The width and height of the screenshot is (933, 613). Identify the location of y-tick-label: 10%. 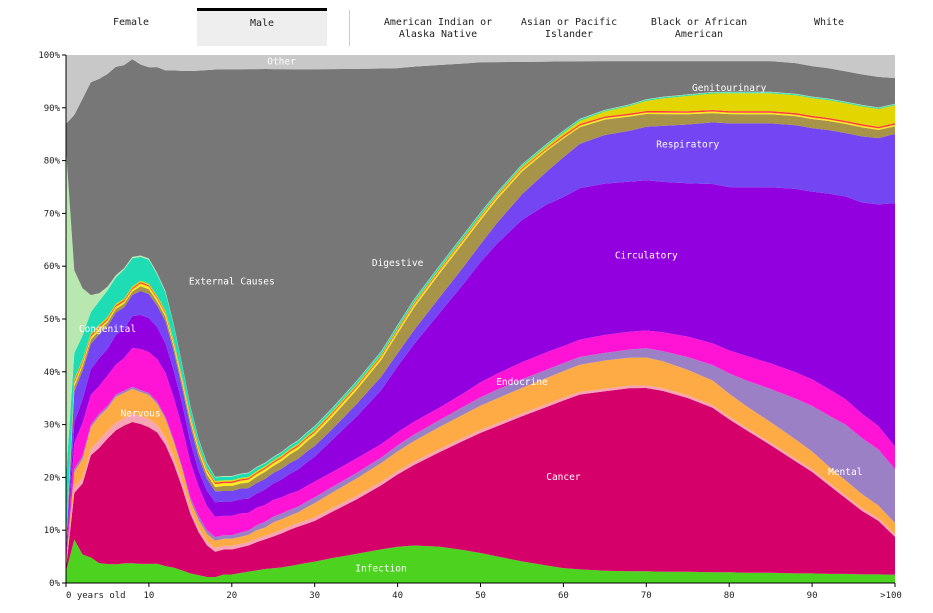
(52, 531).